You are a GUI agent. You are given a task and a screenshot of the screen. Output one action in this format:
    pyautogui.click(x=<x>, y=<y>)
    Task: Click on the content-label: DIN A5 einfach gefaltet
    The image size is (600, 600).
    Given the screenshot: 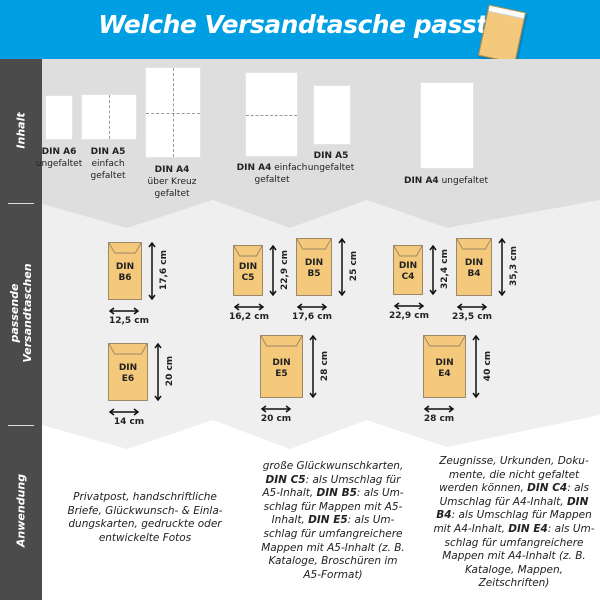 What is the action you would take?
    pyautogui.click(x=108, y=164)
    